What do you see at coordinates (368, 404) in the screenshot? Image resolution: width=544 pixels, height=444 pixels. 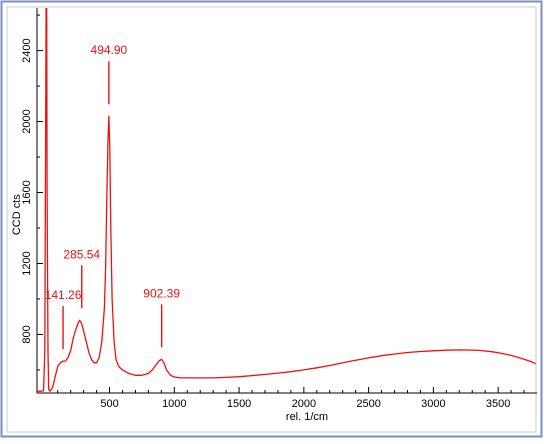 I see `x-tick-label: 2500` at bounding box center [368, 404].